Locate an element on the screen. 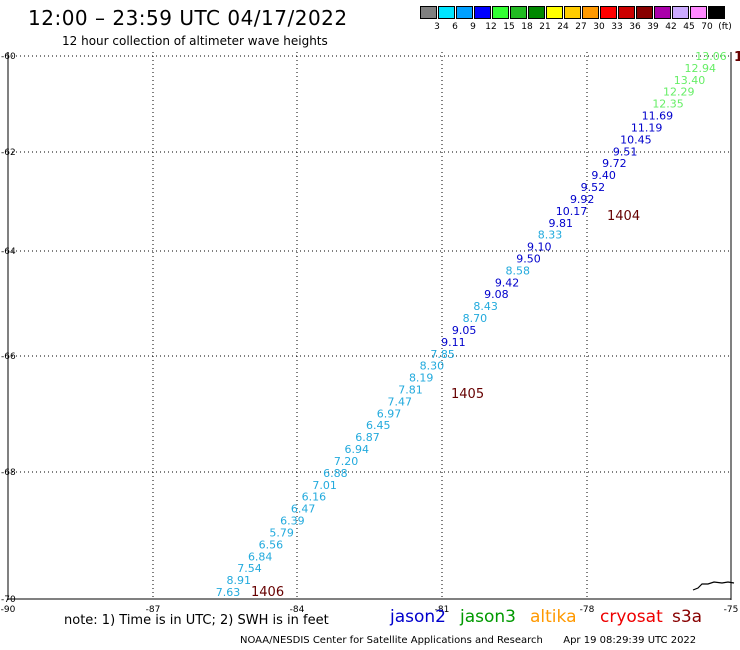  wave-height-label: 9.72 is located at coordinates (614, 163).